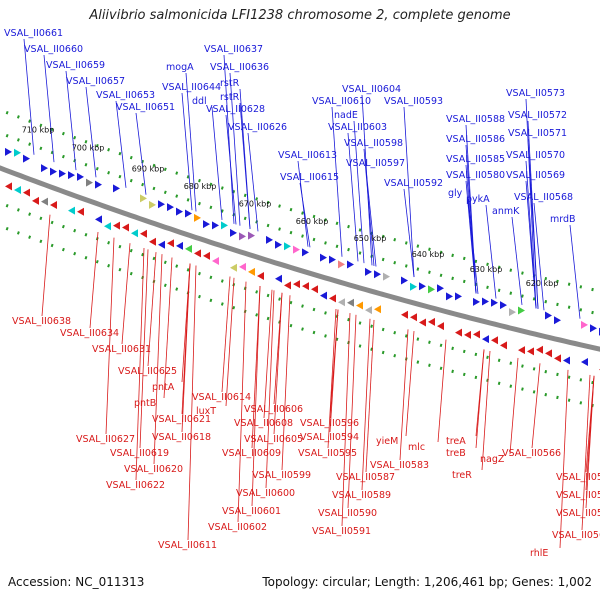 This screenshot has height=600, width=600. Describe the element at coordinates (535, 175) in the screenshot. I see `forward-gene-label: VSAL_II0569` at that location.